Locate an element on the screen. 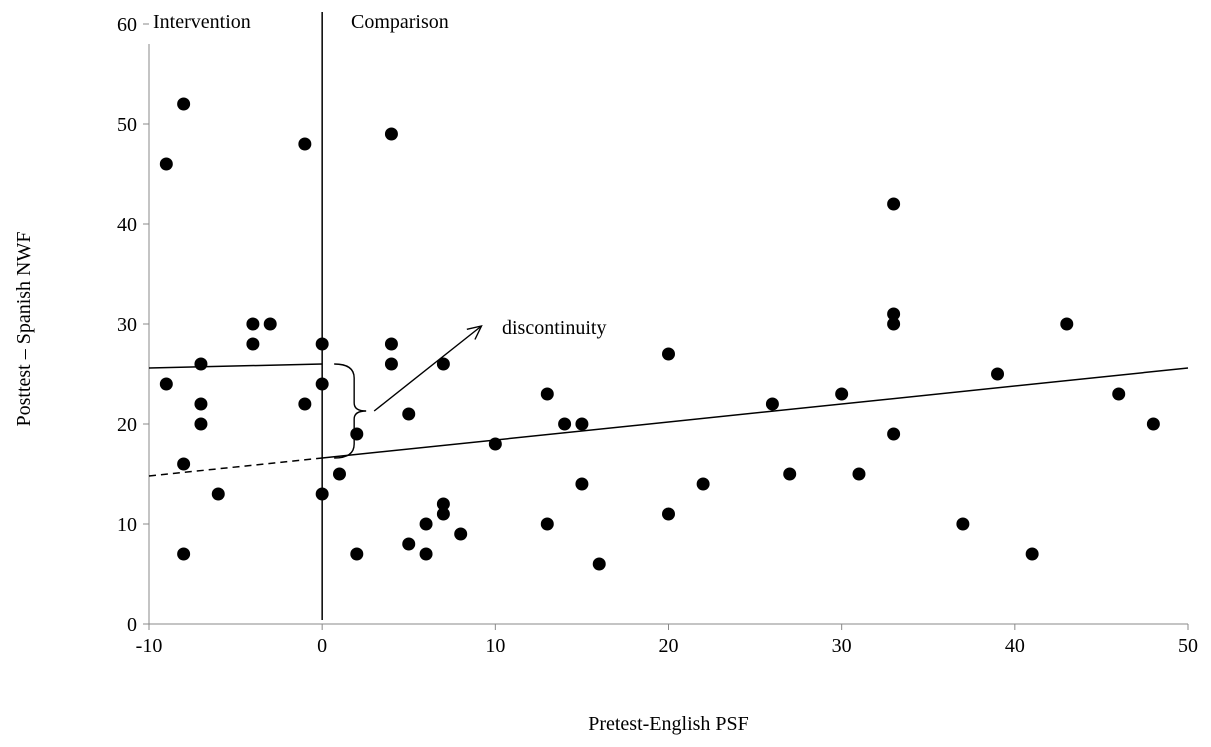 The width and height of the screenshot is (1211, 747). y-tick-label: 0 is located at coordinates (132, 625).